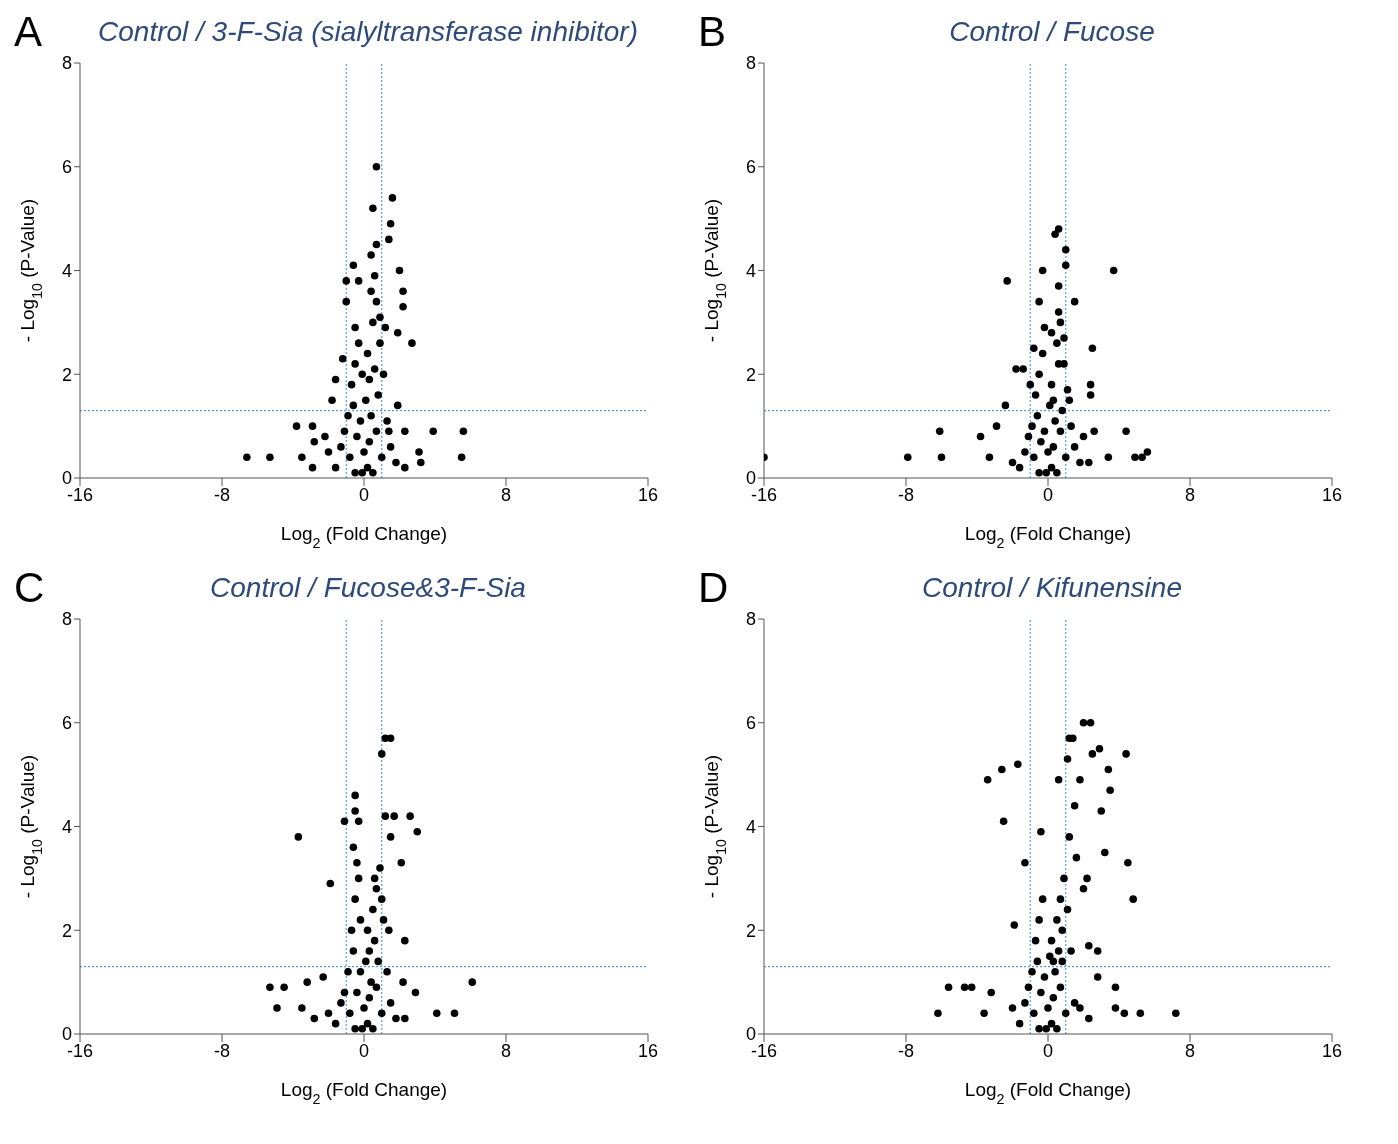 The width and height of the screenshot is (1398, 1144). I want to click on chart-title: Control / 3-F-Sia (sialyltransferase inhibitor), so click(368, 32).